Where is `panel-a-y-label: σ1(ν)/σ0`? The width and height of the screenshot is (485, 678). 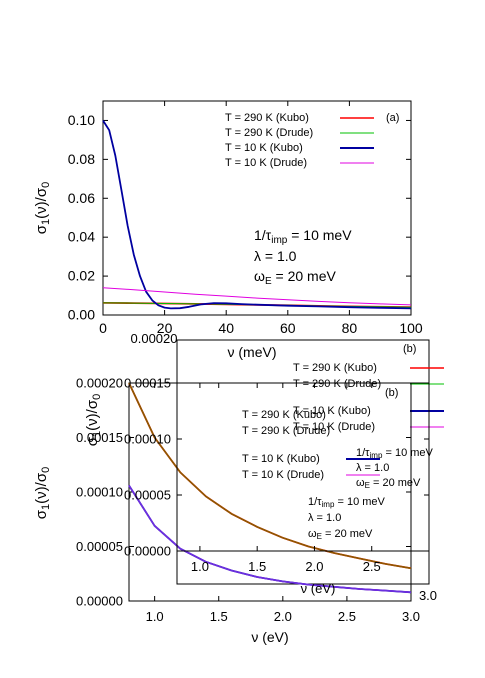 panel-a-y-label: σ1(ν)/σ0 is located at coordinates (42, 208).